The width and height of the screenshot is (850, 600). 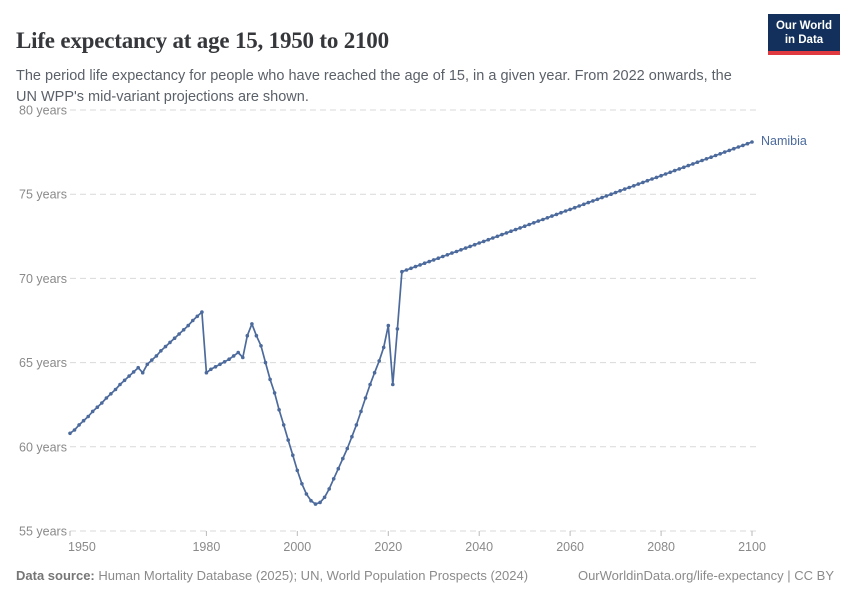 What do you see at coordinates (784, 141) in the screenshot?
I see `entity-label-namibia: Namibia` at bounding box center [784, 141].